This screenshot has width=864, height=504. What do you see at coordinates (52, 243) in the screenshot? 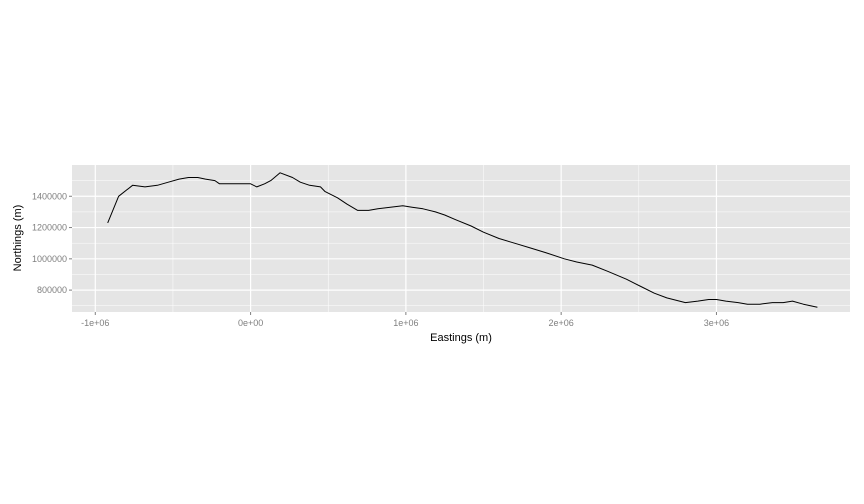
I see `y-axis: 800000 1000000 1200000 1400000` at bounding box center [52, 243].